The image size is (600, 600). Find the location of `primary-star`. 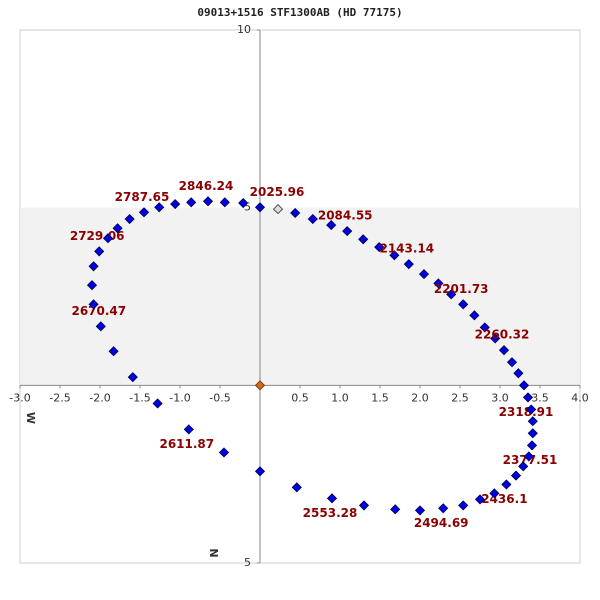

primary-star is located at coordinates (260, 385).